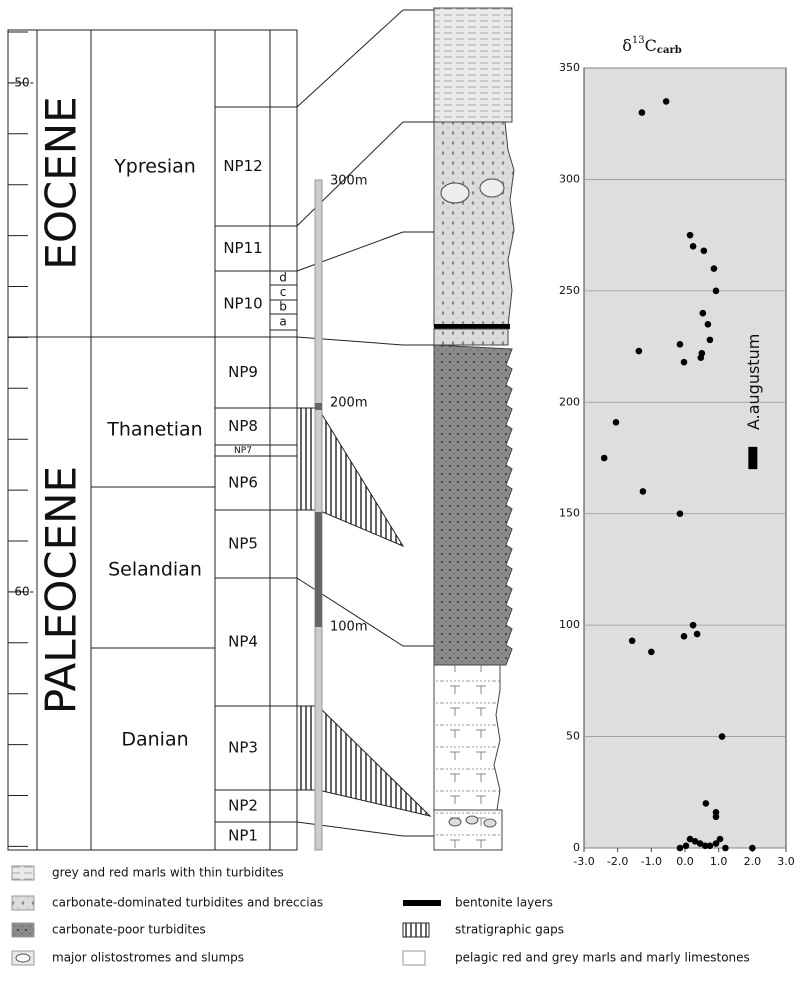  Describe the element at coordinates (472, 326) in the screenshot. I see `bentonite` at that location.